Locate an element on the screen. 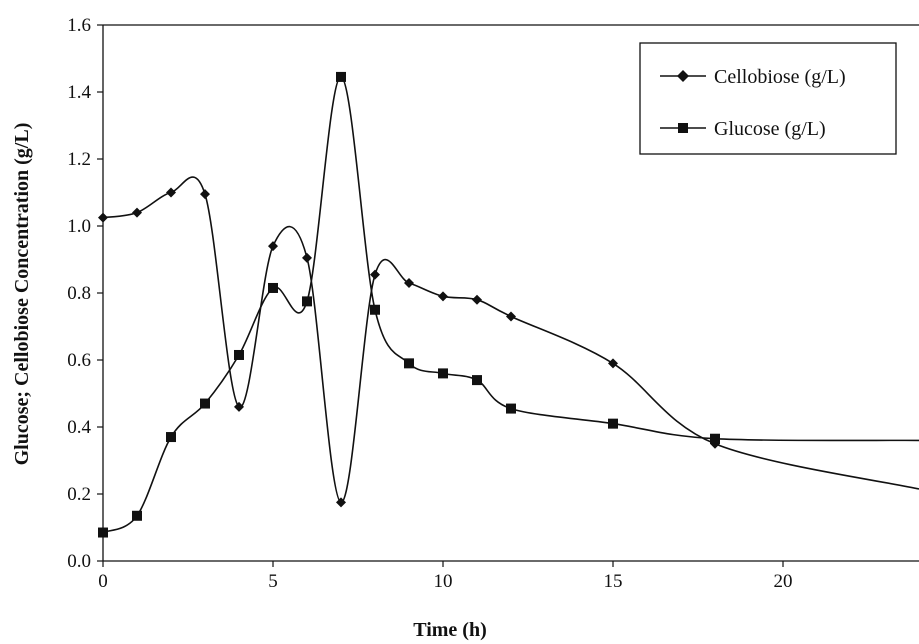 Image resolution: width=919 pixels, height=644 pixels. x-tick-label: 0 is located at coordinates (103, 581).